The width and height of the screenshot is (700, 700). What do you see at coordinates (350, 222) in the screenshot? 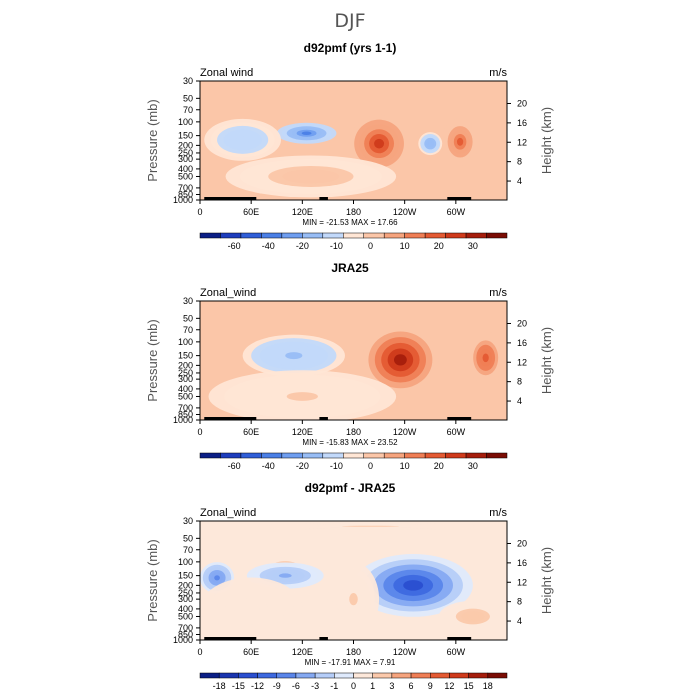
I see `min-max-text: MIN = -21.53 MAX = 17.66` at bounding box center [350, 222].